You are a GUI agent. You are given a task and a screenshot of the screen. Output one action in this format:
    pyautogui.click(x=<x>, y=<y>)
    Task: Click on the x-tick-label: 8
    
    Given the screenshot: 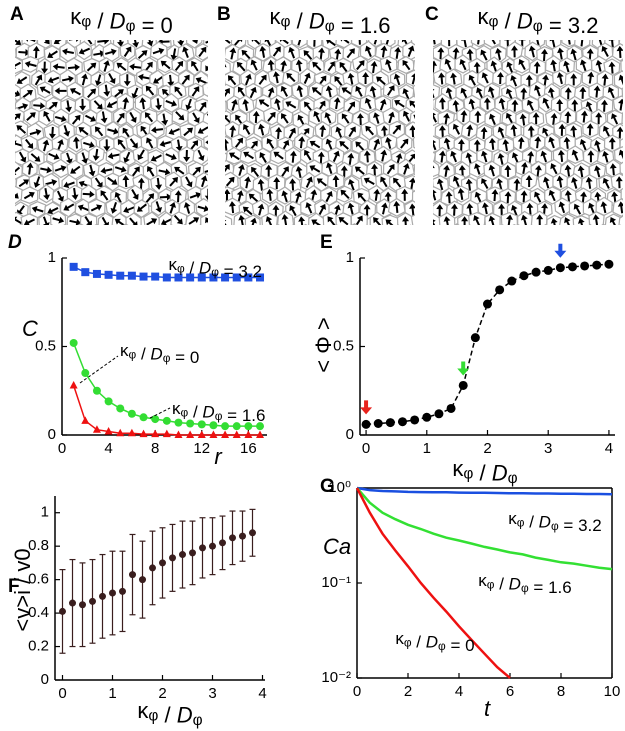 What is the action you would take?
    pyautogui.click(x=561, y=691)
    